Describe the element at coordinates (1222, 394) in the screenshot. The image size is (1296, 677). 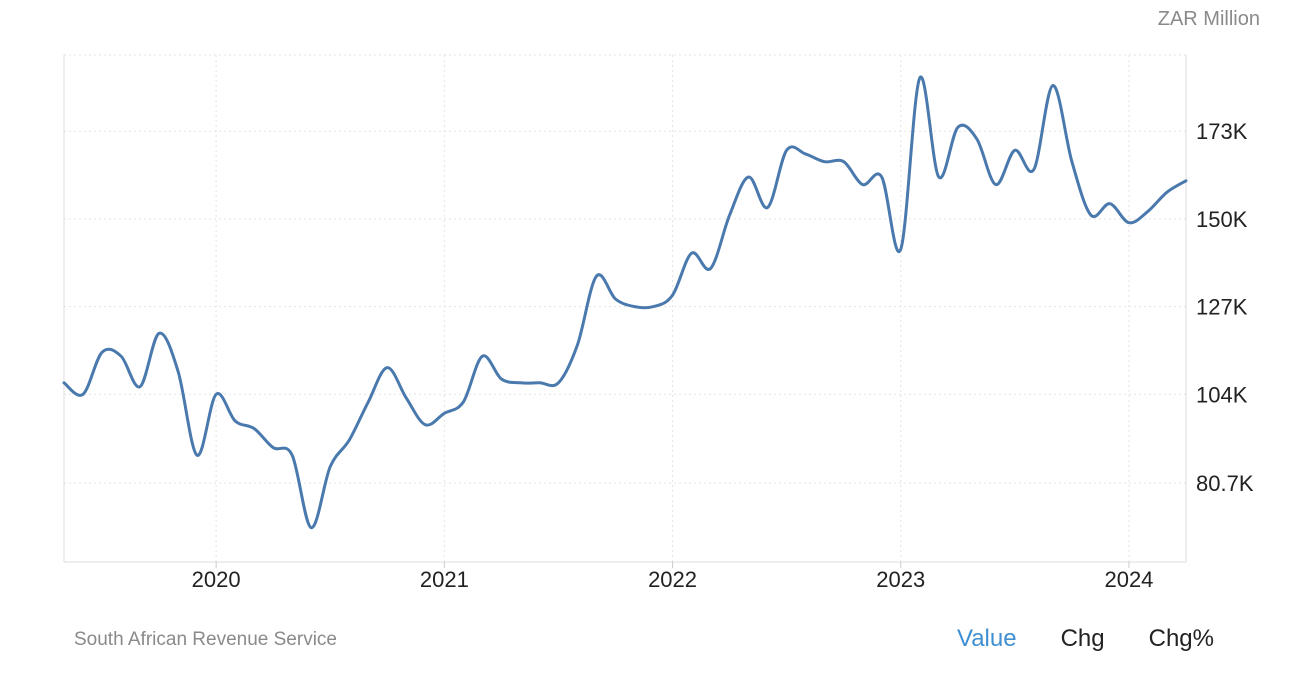
I see `y-tick-label: 104K` at that location.